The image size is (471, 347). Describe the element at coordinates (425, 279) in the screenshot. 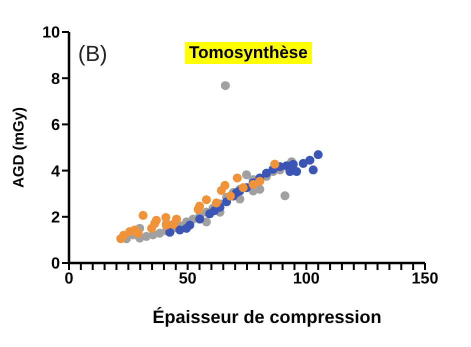

I see `x-tick-label: 150` at that location.